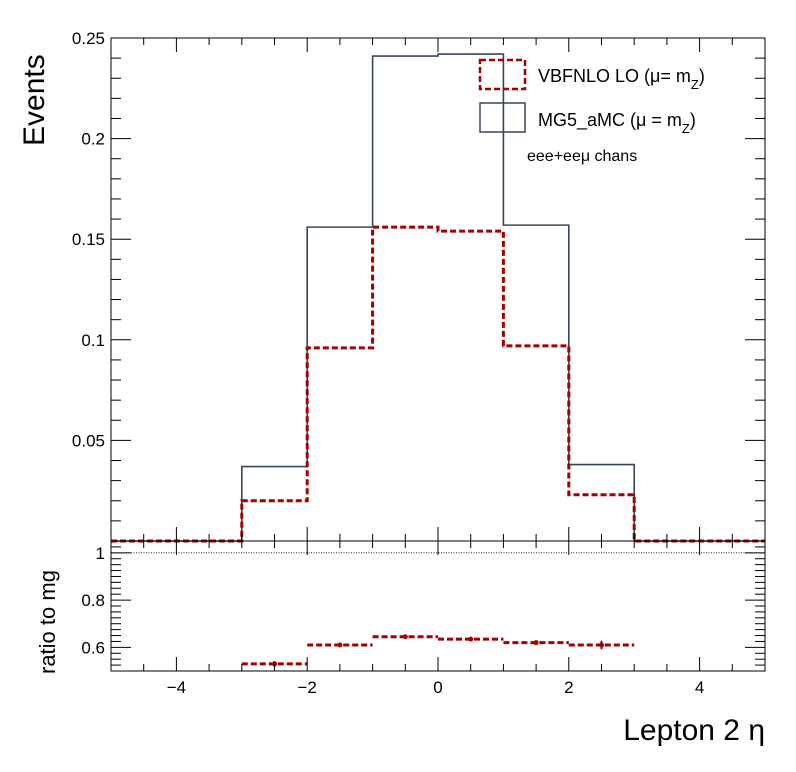  What do you see at coordinates (695, 84) in the screenshot?
I see `legend-label-vbfnlo-sub: Z` at bounding box center [695, 84].